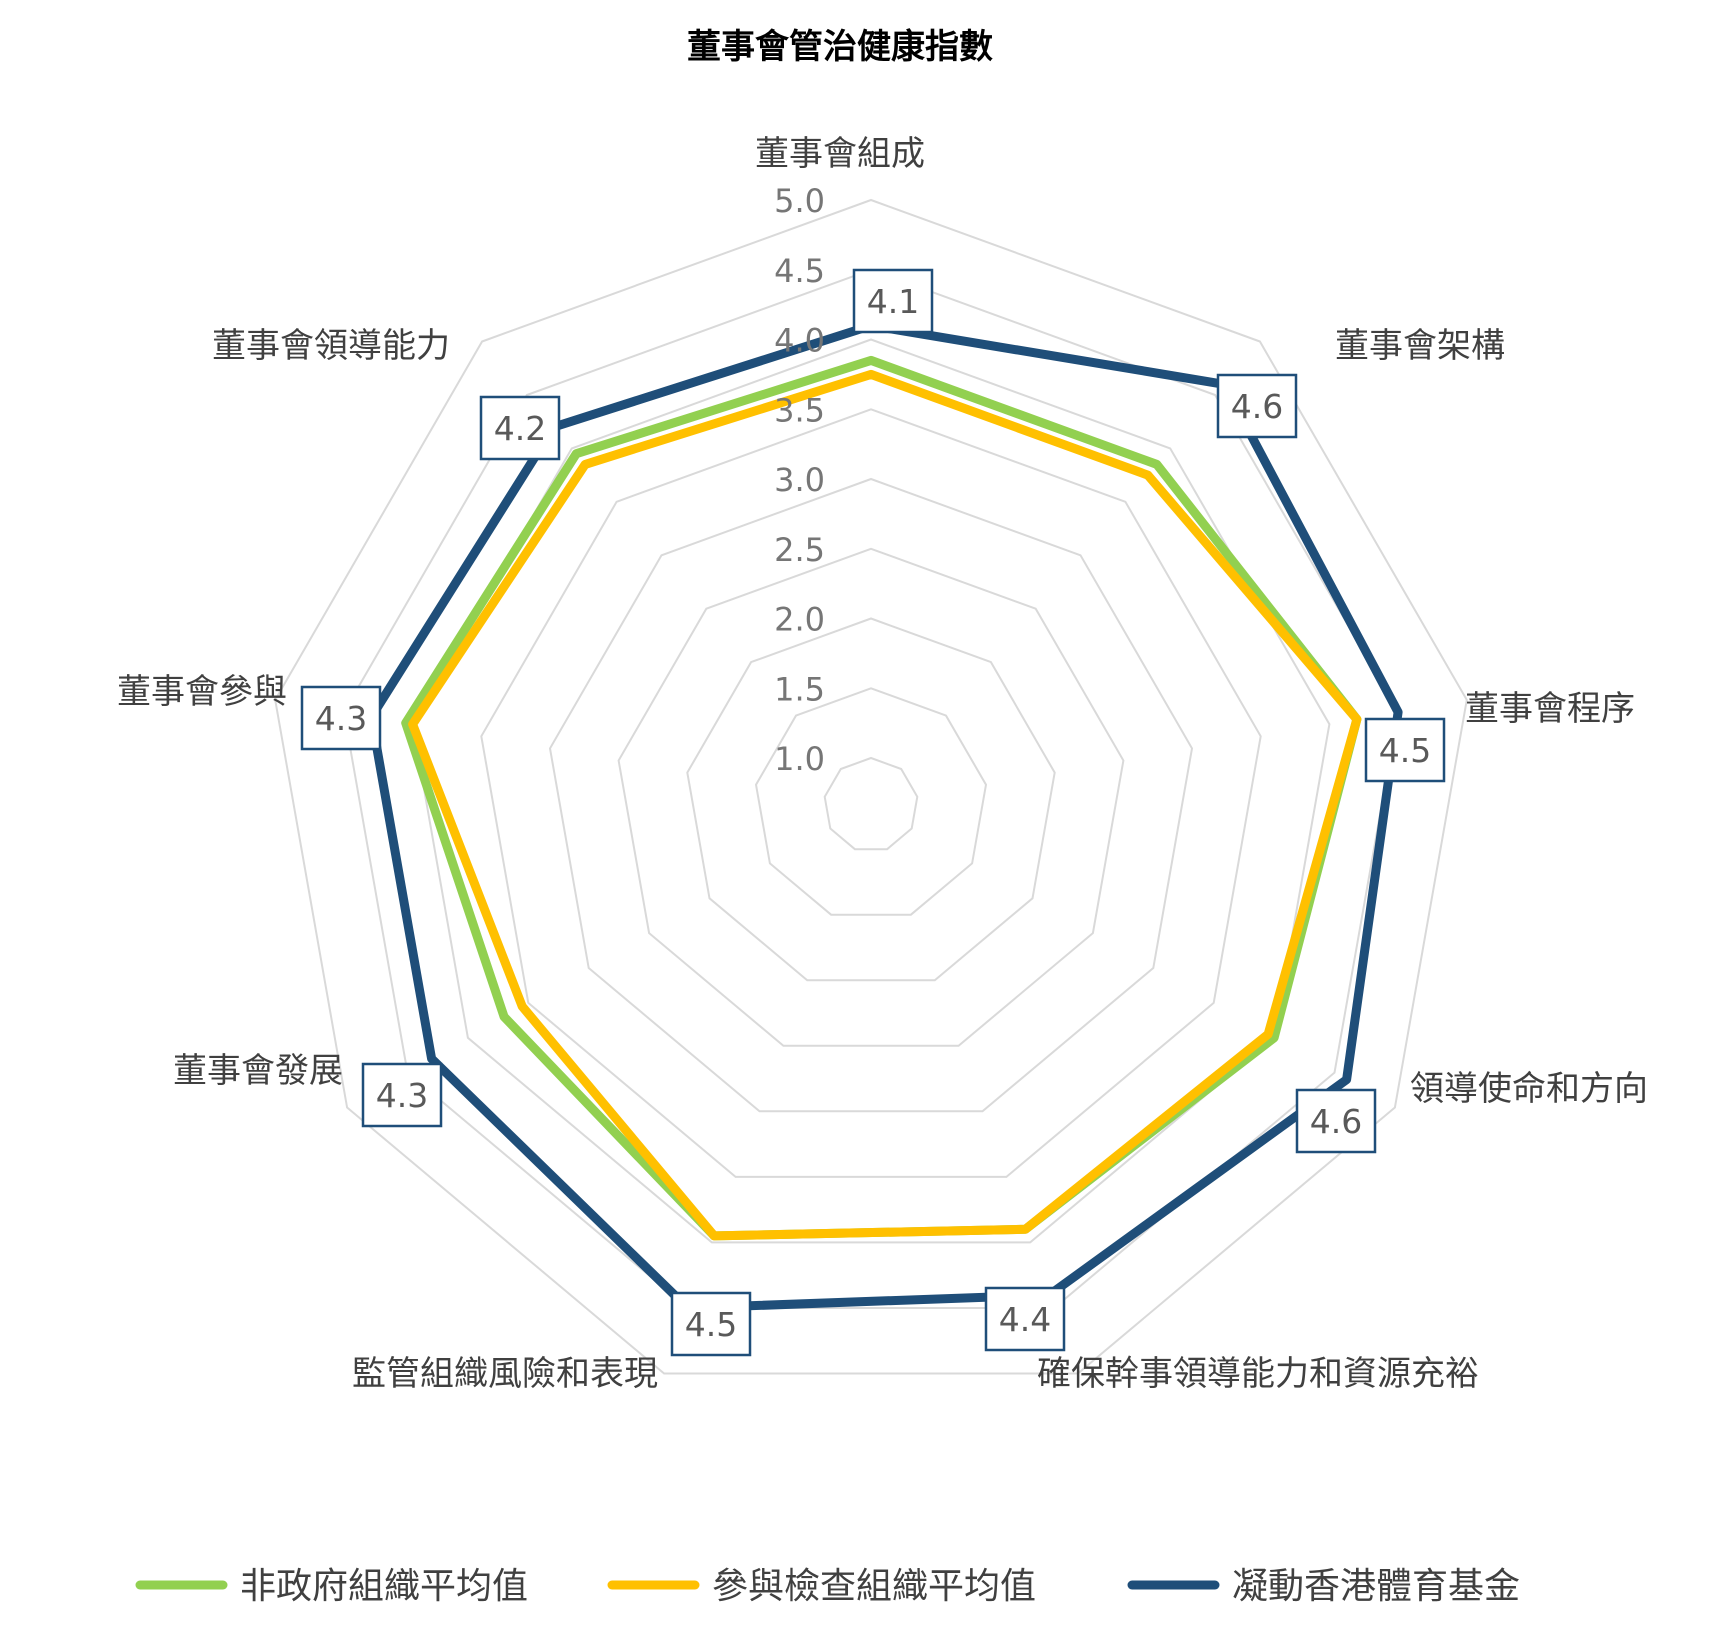 This screenshot has width=1726, height=1626. I want to click on legend-label-1: 參與檢查組織平均值, so click(874, 1586).